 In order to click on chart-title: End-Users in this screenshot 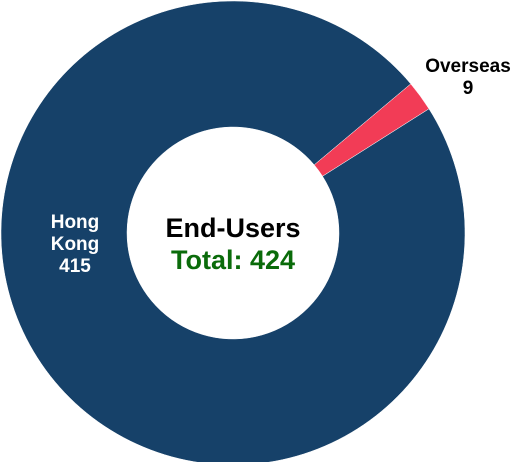, I will do `click(233, 228)`.